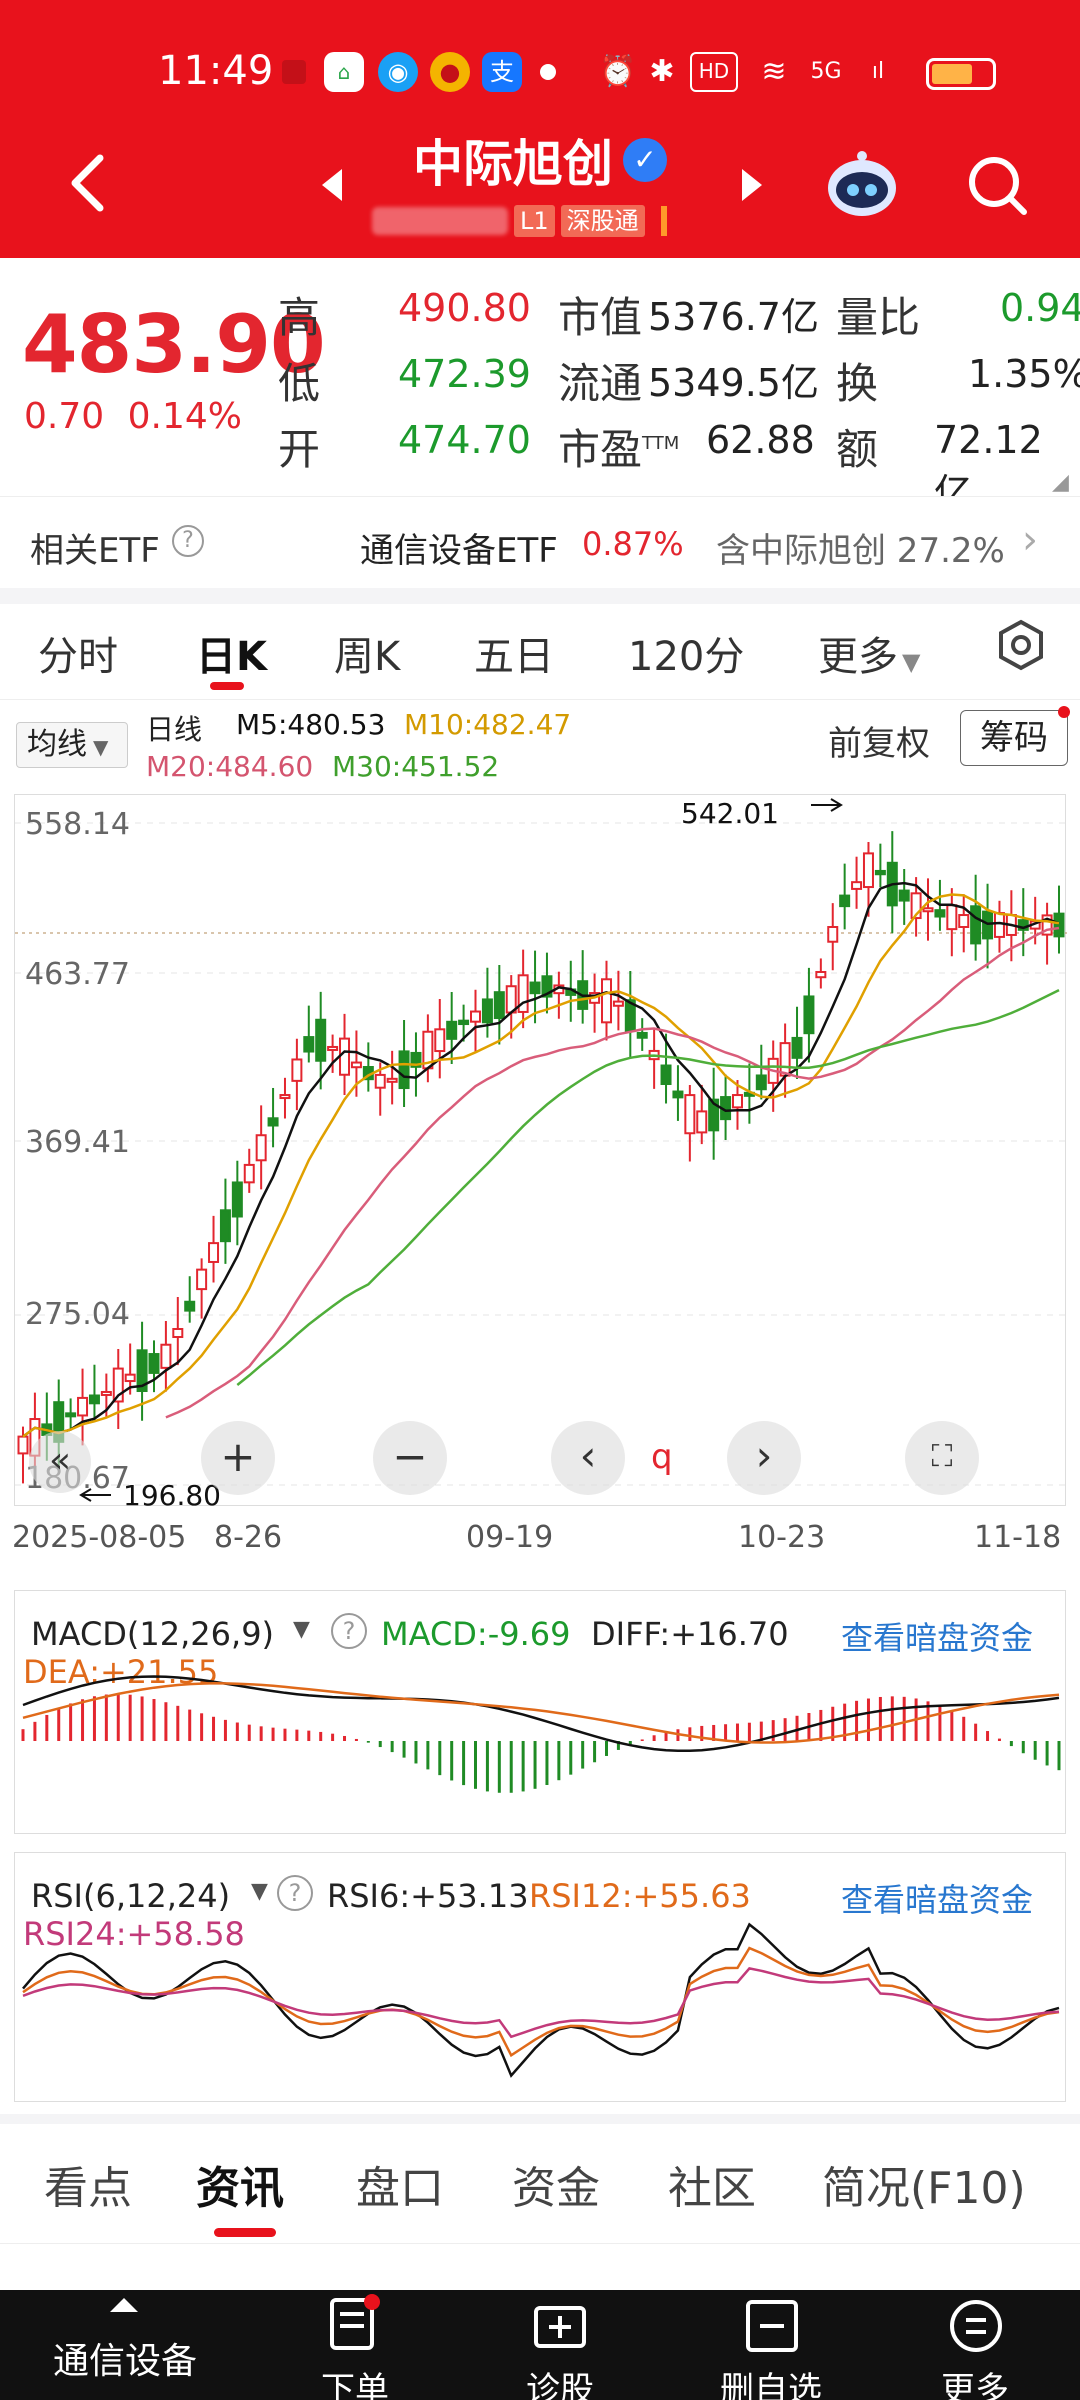 Image resolution: width=1080 pixels, height=2400 pixels. Describe the element at coordinates (174, 344) in the screenshot. I see `current-price: 483.90` at that location.